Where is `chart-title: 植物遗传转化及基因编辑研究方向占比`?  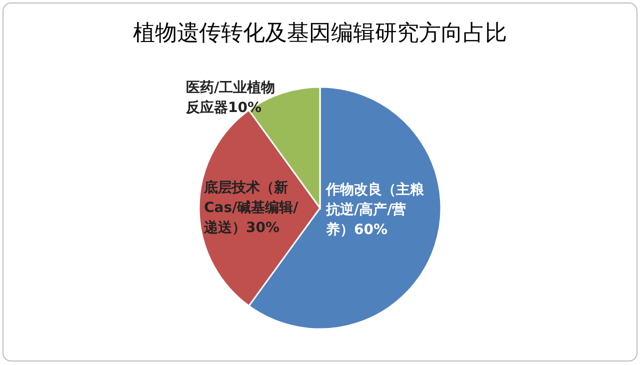
chart-title: 植物遗传转化及基因编辑研究方向占比 is located at coordinates (320, 33).